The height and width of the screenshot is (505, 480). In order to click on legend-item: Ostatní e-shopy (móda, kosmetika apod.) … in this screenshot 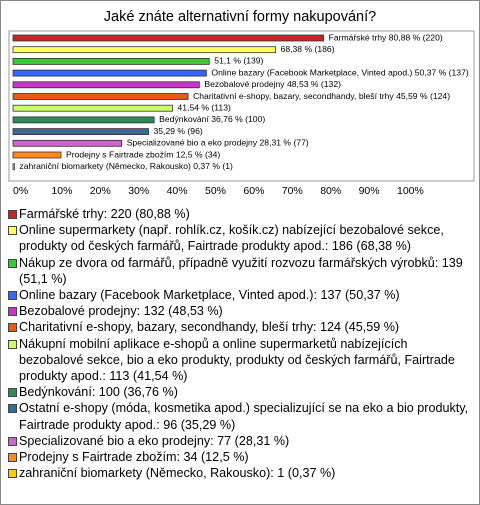, I will do `click(240, 416)`.